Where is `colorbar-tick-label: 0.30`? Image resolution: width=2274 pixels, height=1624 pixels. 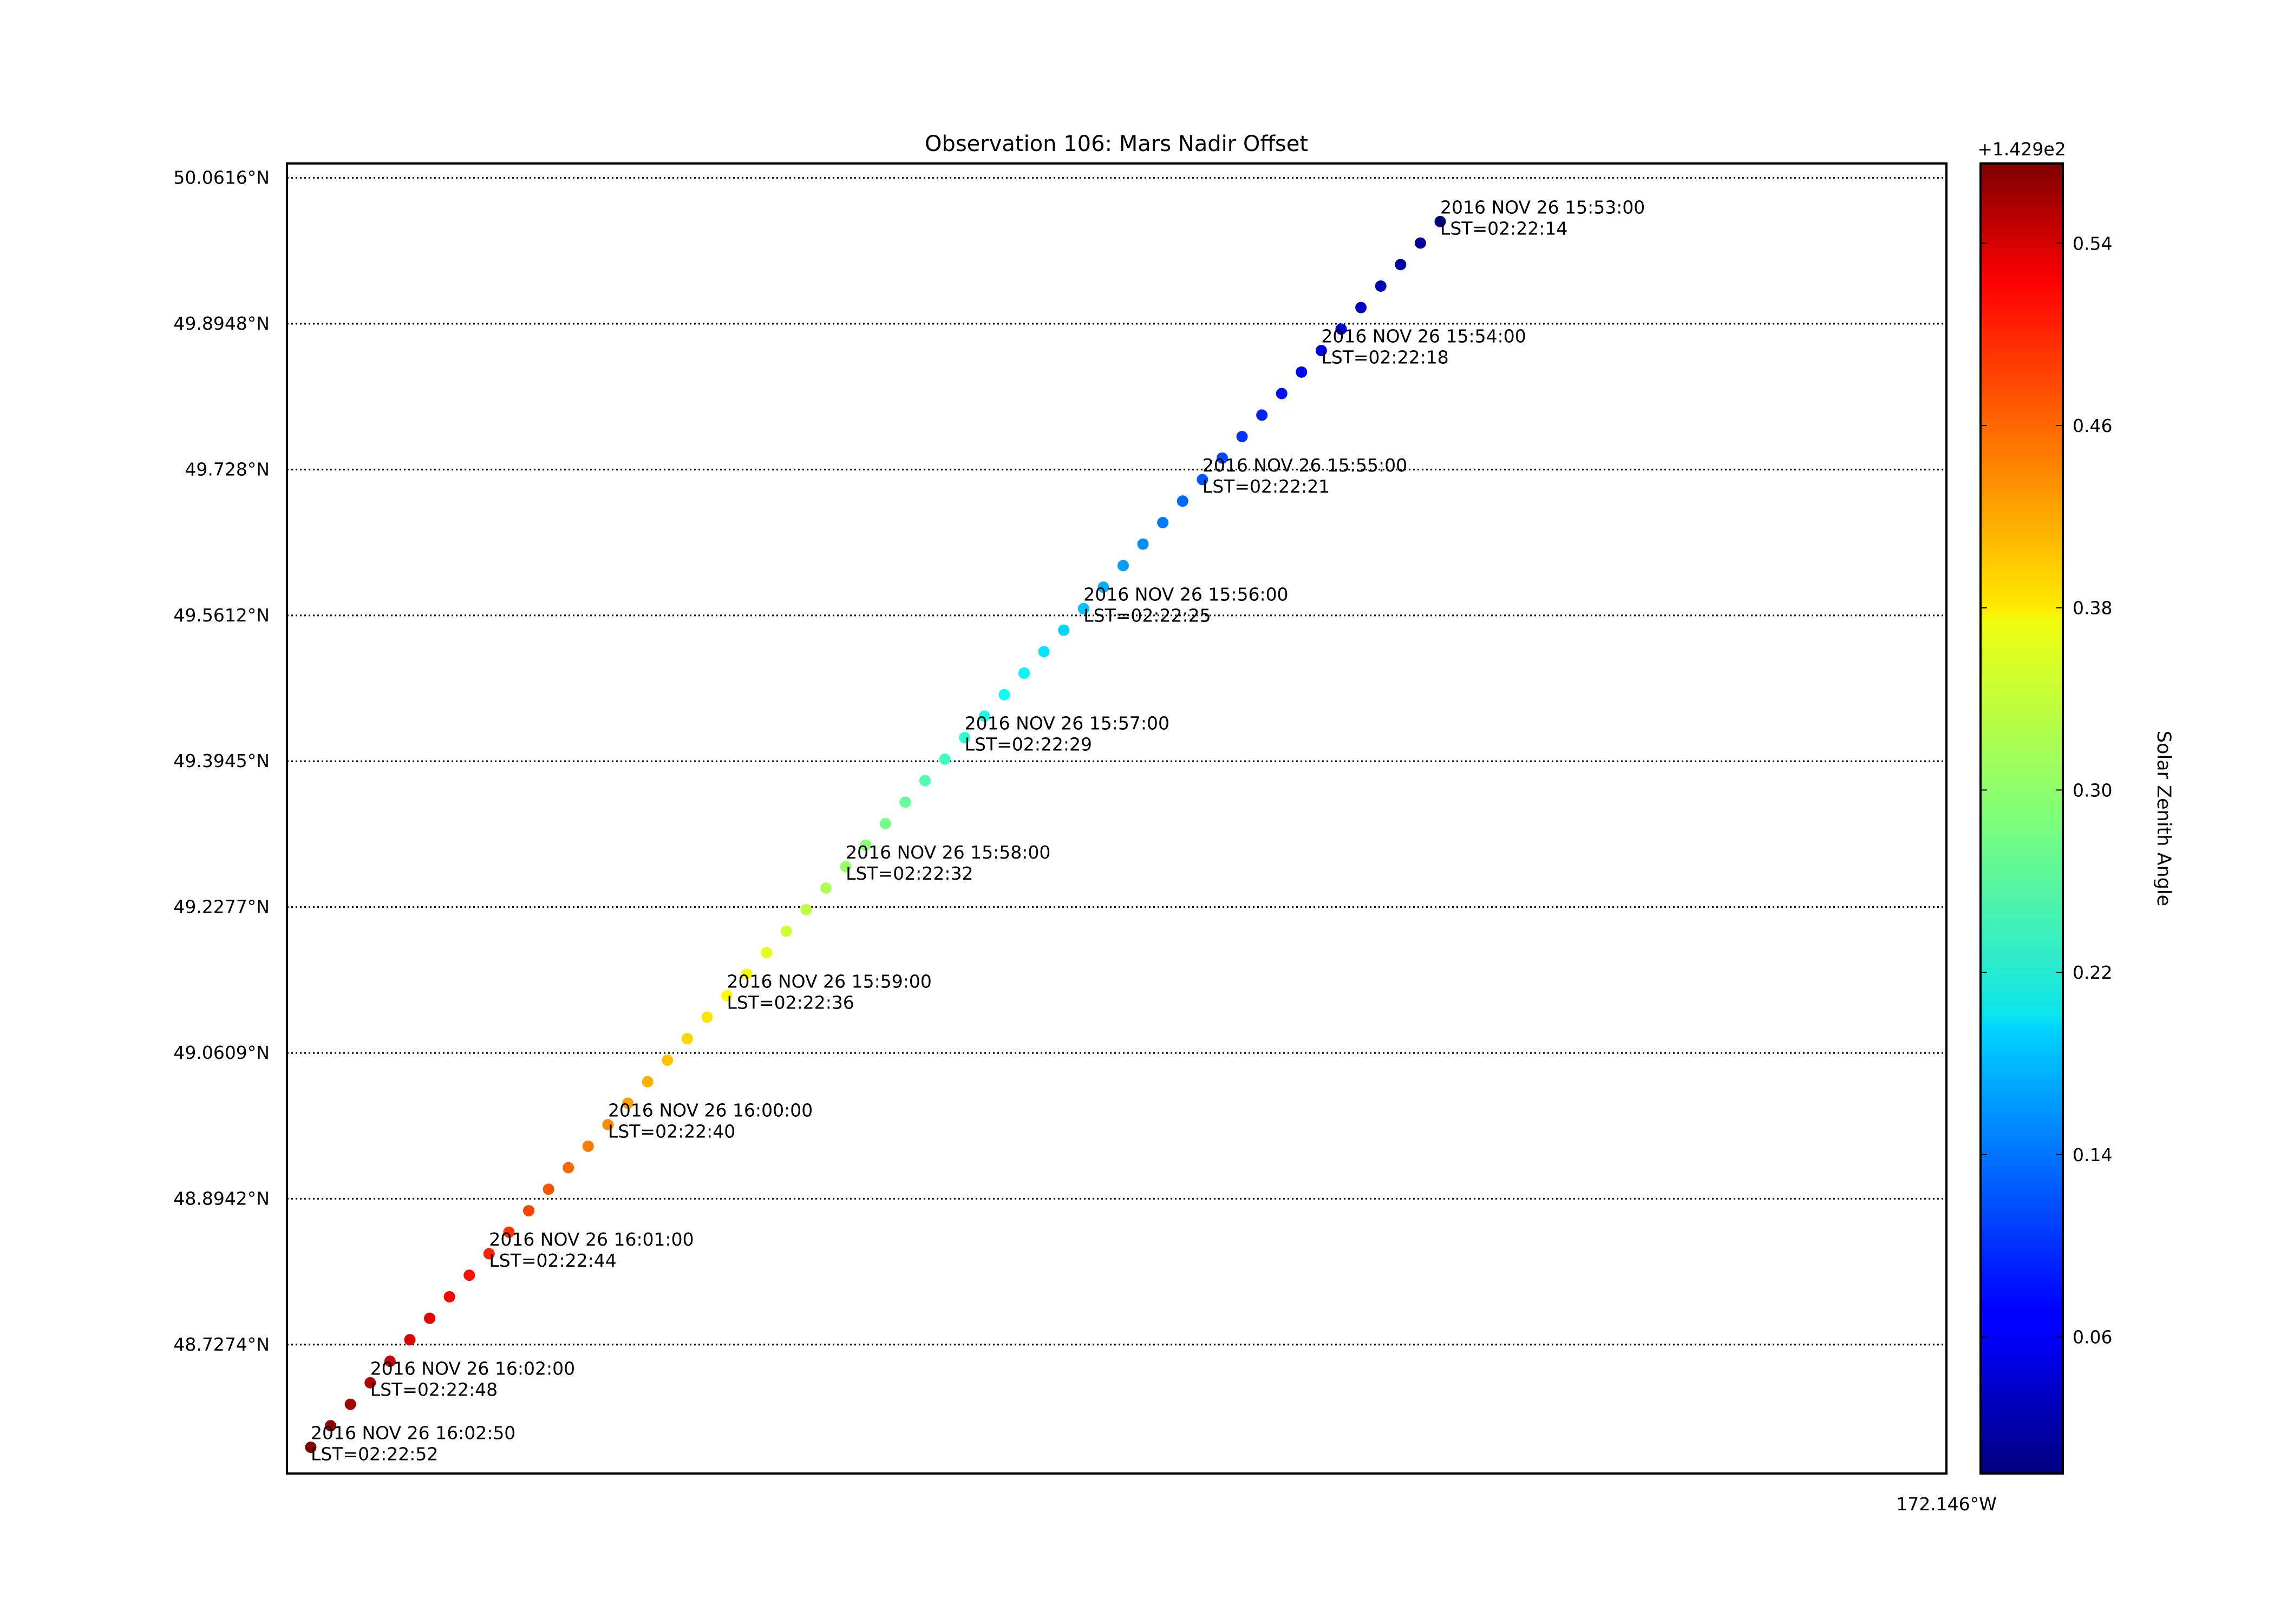
colorbar-tick-label: 0.30 is located at coordinates (2093, 790).